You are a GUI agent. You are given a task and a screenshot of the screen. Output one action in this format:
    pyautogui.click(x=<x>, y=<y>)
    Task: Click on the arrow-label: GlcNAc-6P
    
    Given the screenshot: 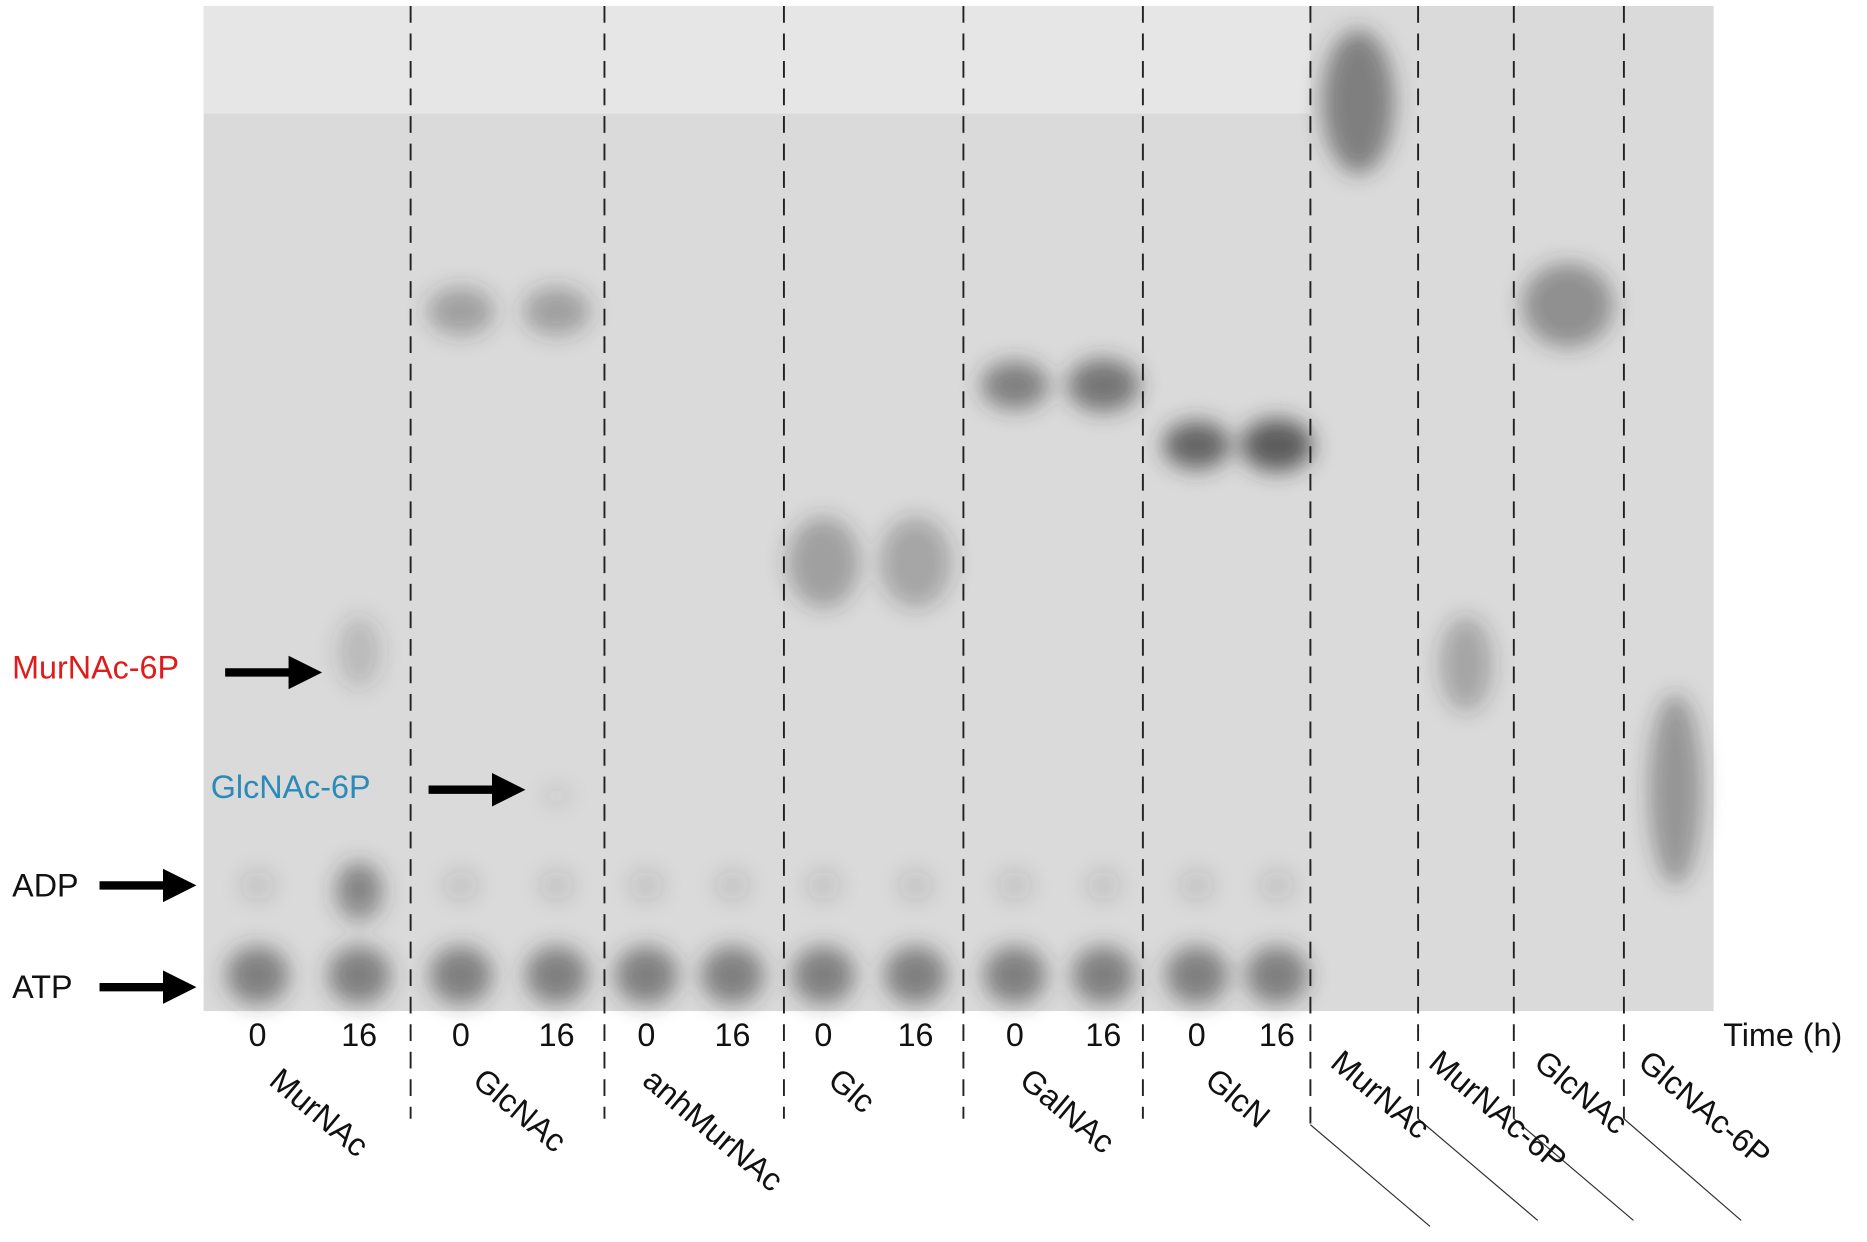 What is the action you would take?
    pyautogui.click(x=291, y=787)
    